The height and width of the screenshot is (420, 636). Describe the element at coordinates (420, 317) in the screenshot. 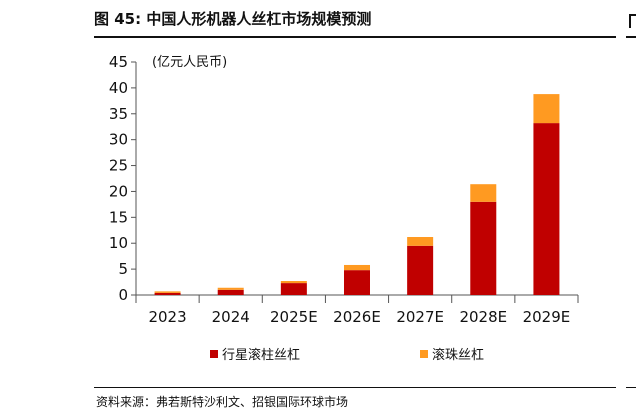

I see `x-tick-label: 2027E` at that location.